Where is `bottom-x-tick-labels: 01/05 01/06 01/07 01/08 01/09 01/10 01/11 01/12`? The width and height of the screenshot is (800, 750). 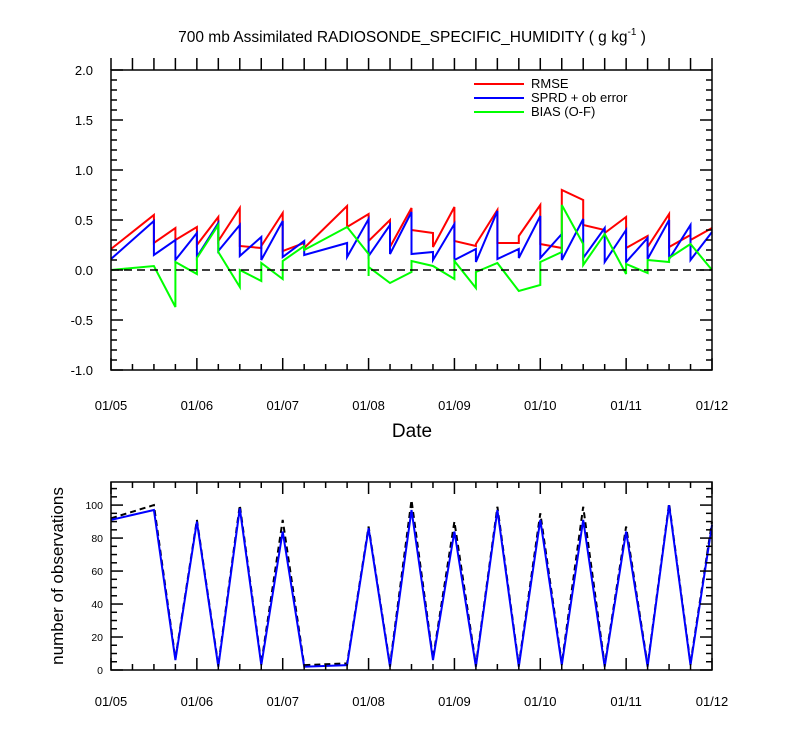 bottom-x-tick-labels: 01/05 01/06 01/07 01/08 01/09 01/10 01/11 01/12 is located at coordinates (412, 701).